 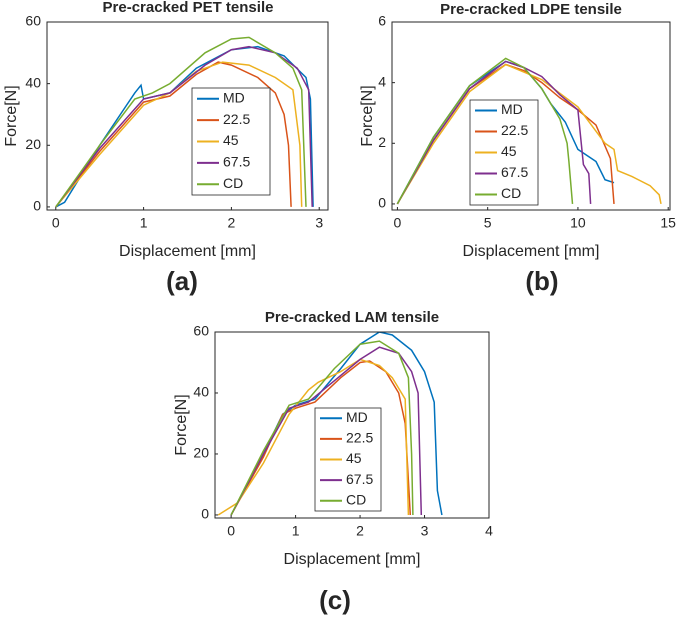 What do you see at coordinates (382, 81) in the screenshot?
I see `y-tick-label: 4` at bounding box center [382, 81].